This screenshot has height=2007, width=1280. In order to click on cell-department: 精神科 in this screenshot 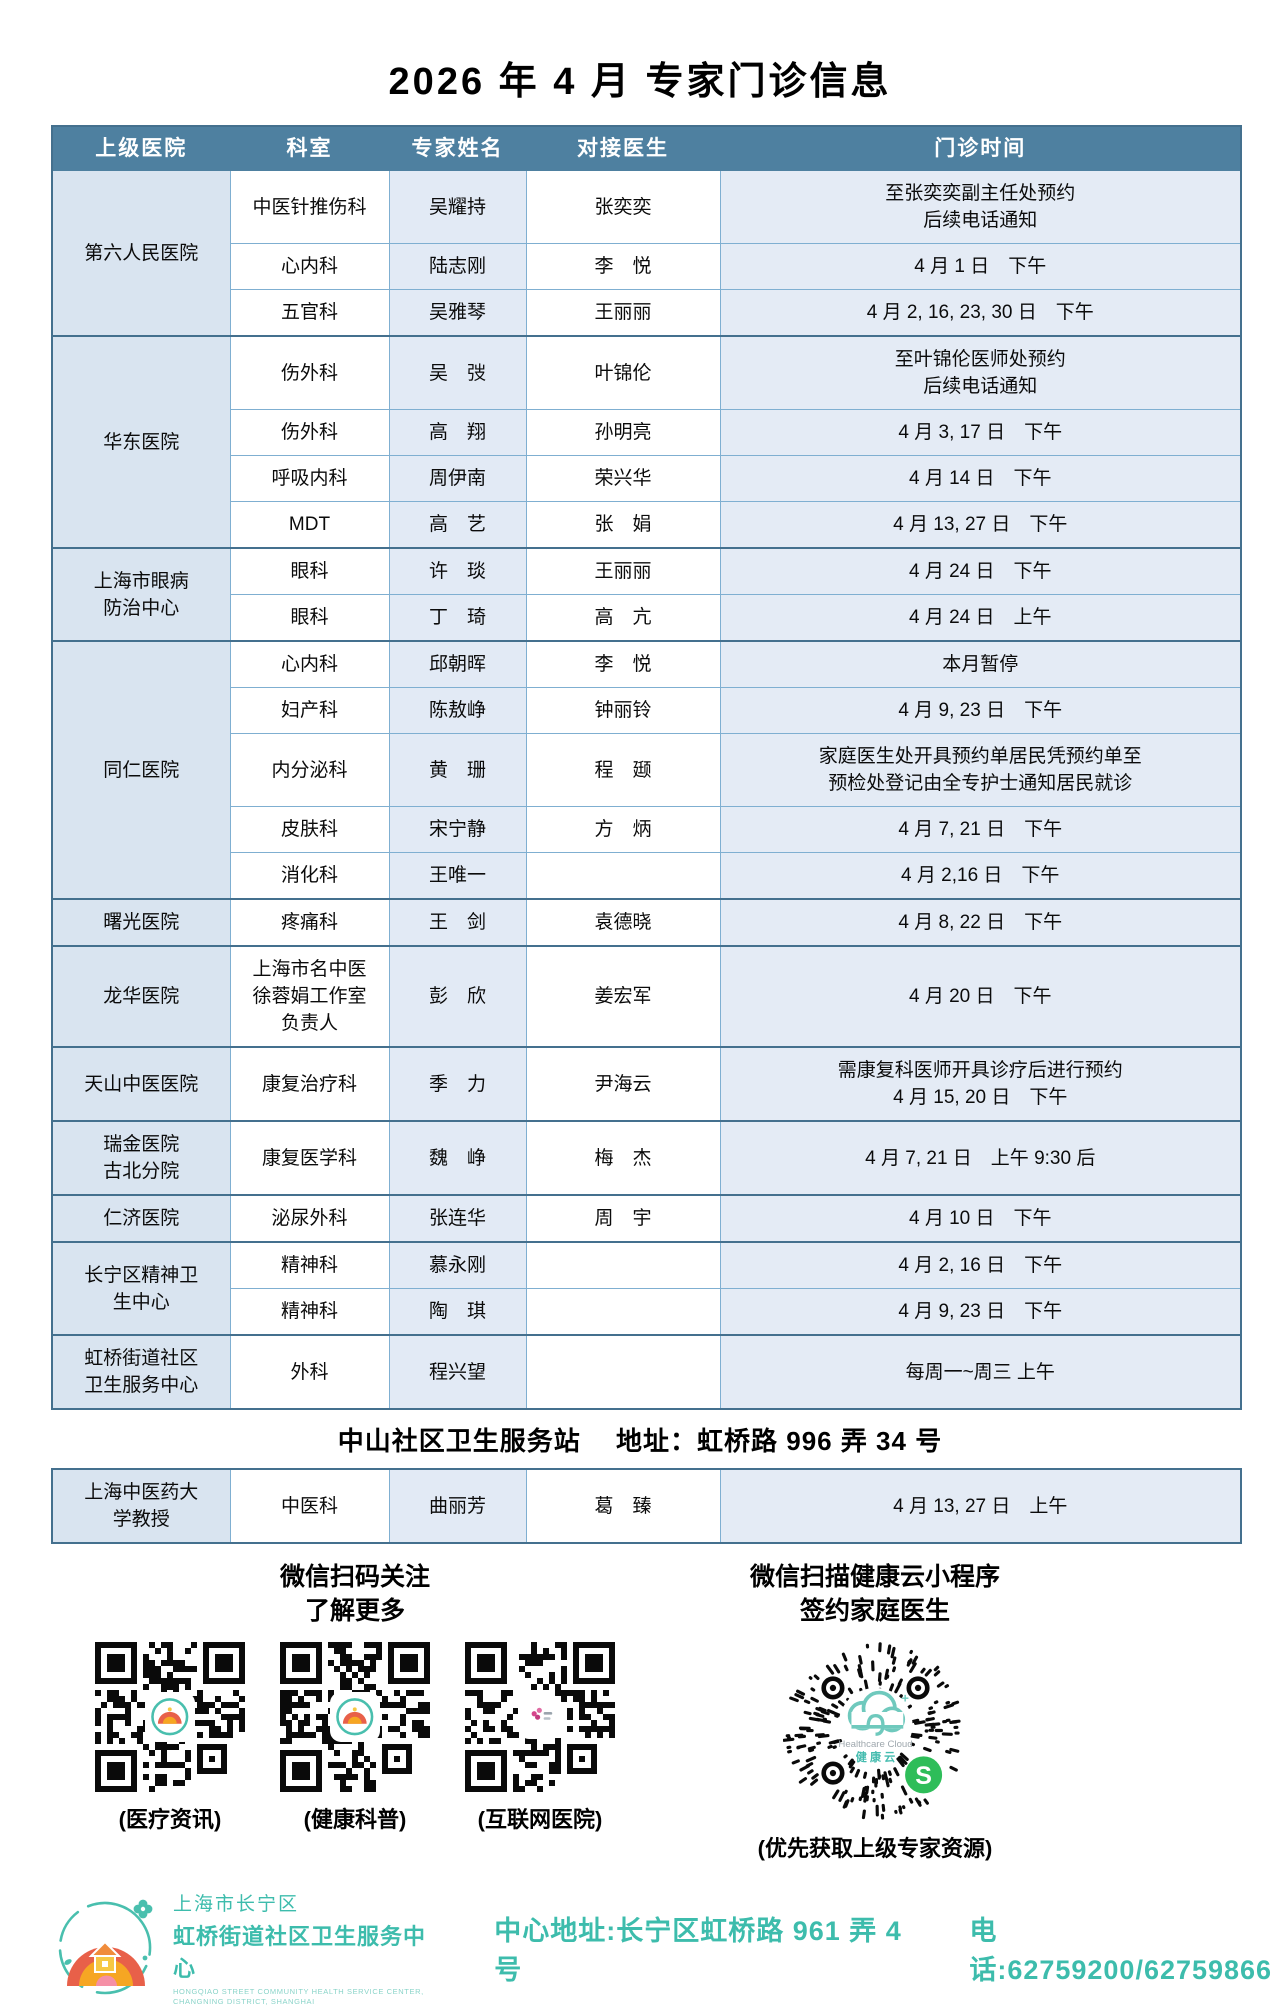, I will do `click(309, 1312)`.